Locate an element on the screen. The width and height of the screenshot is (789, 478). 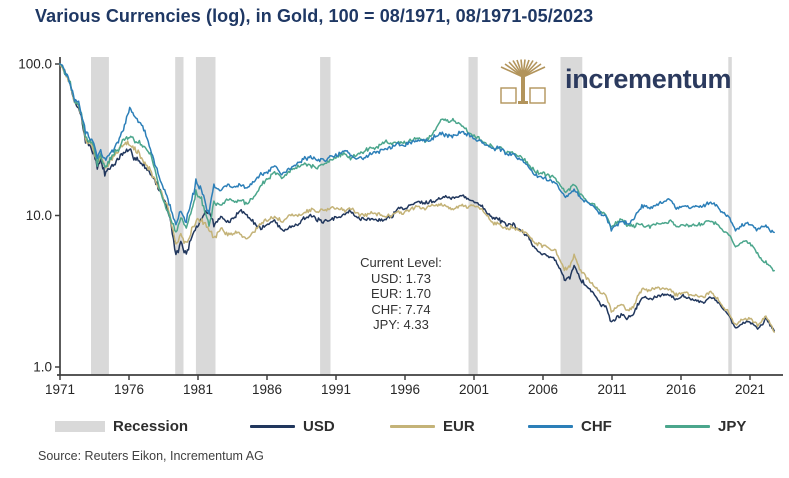
legend-item-recession: Recession is located at coordinates (121, 426).